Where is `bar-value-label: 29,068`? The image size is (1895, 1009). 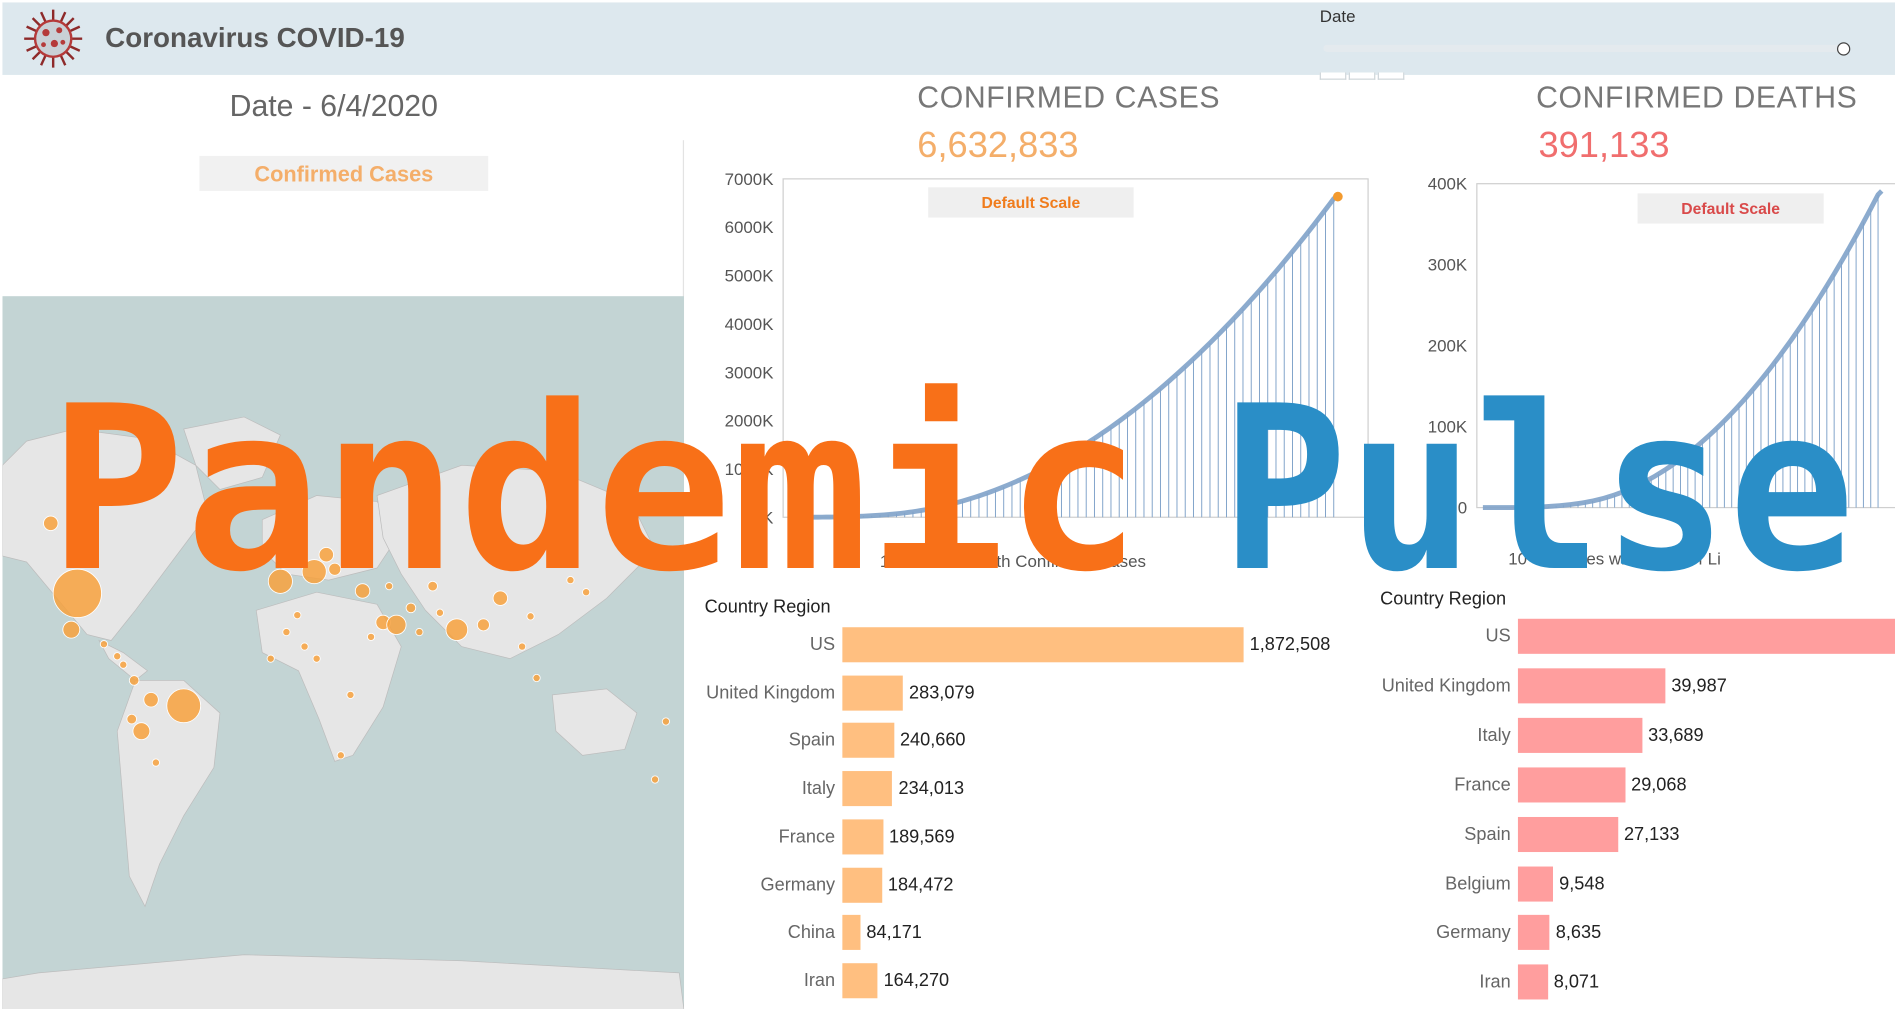 bar-value-label: 29,068 is located at coordinates (1659, 784).